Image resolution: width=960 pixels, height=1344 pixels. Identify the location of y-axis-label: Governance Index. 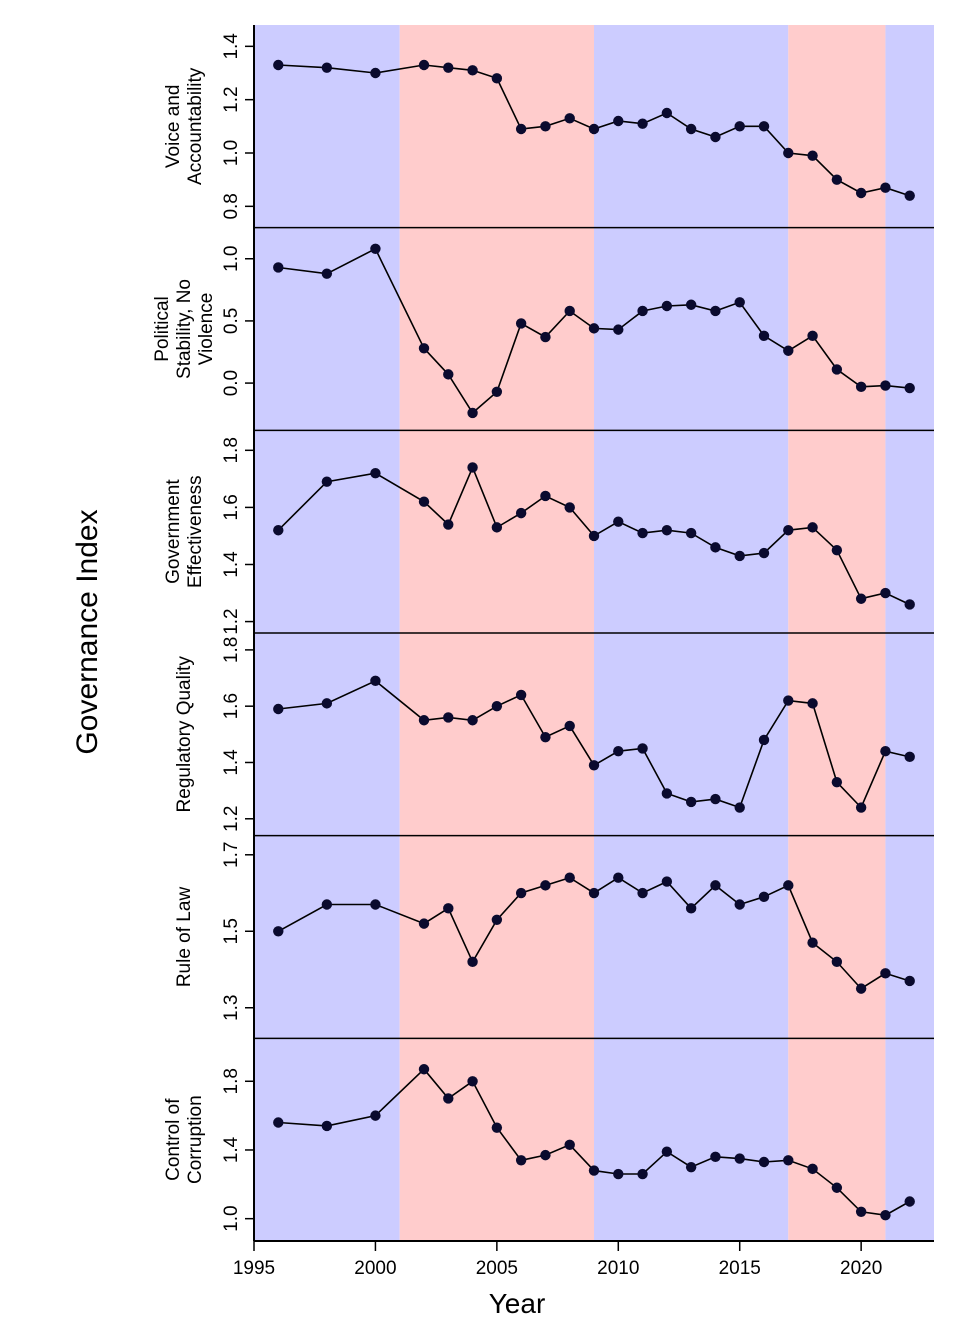
(87, 631).